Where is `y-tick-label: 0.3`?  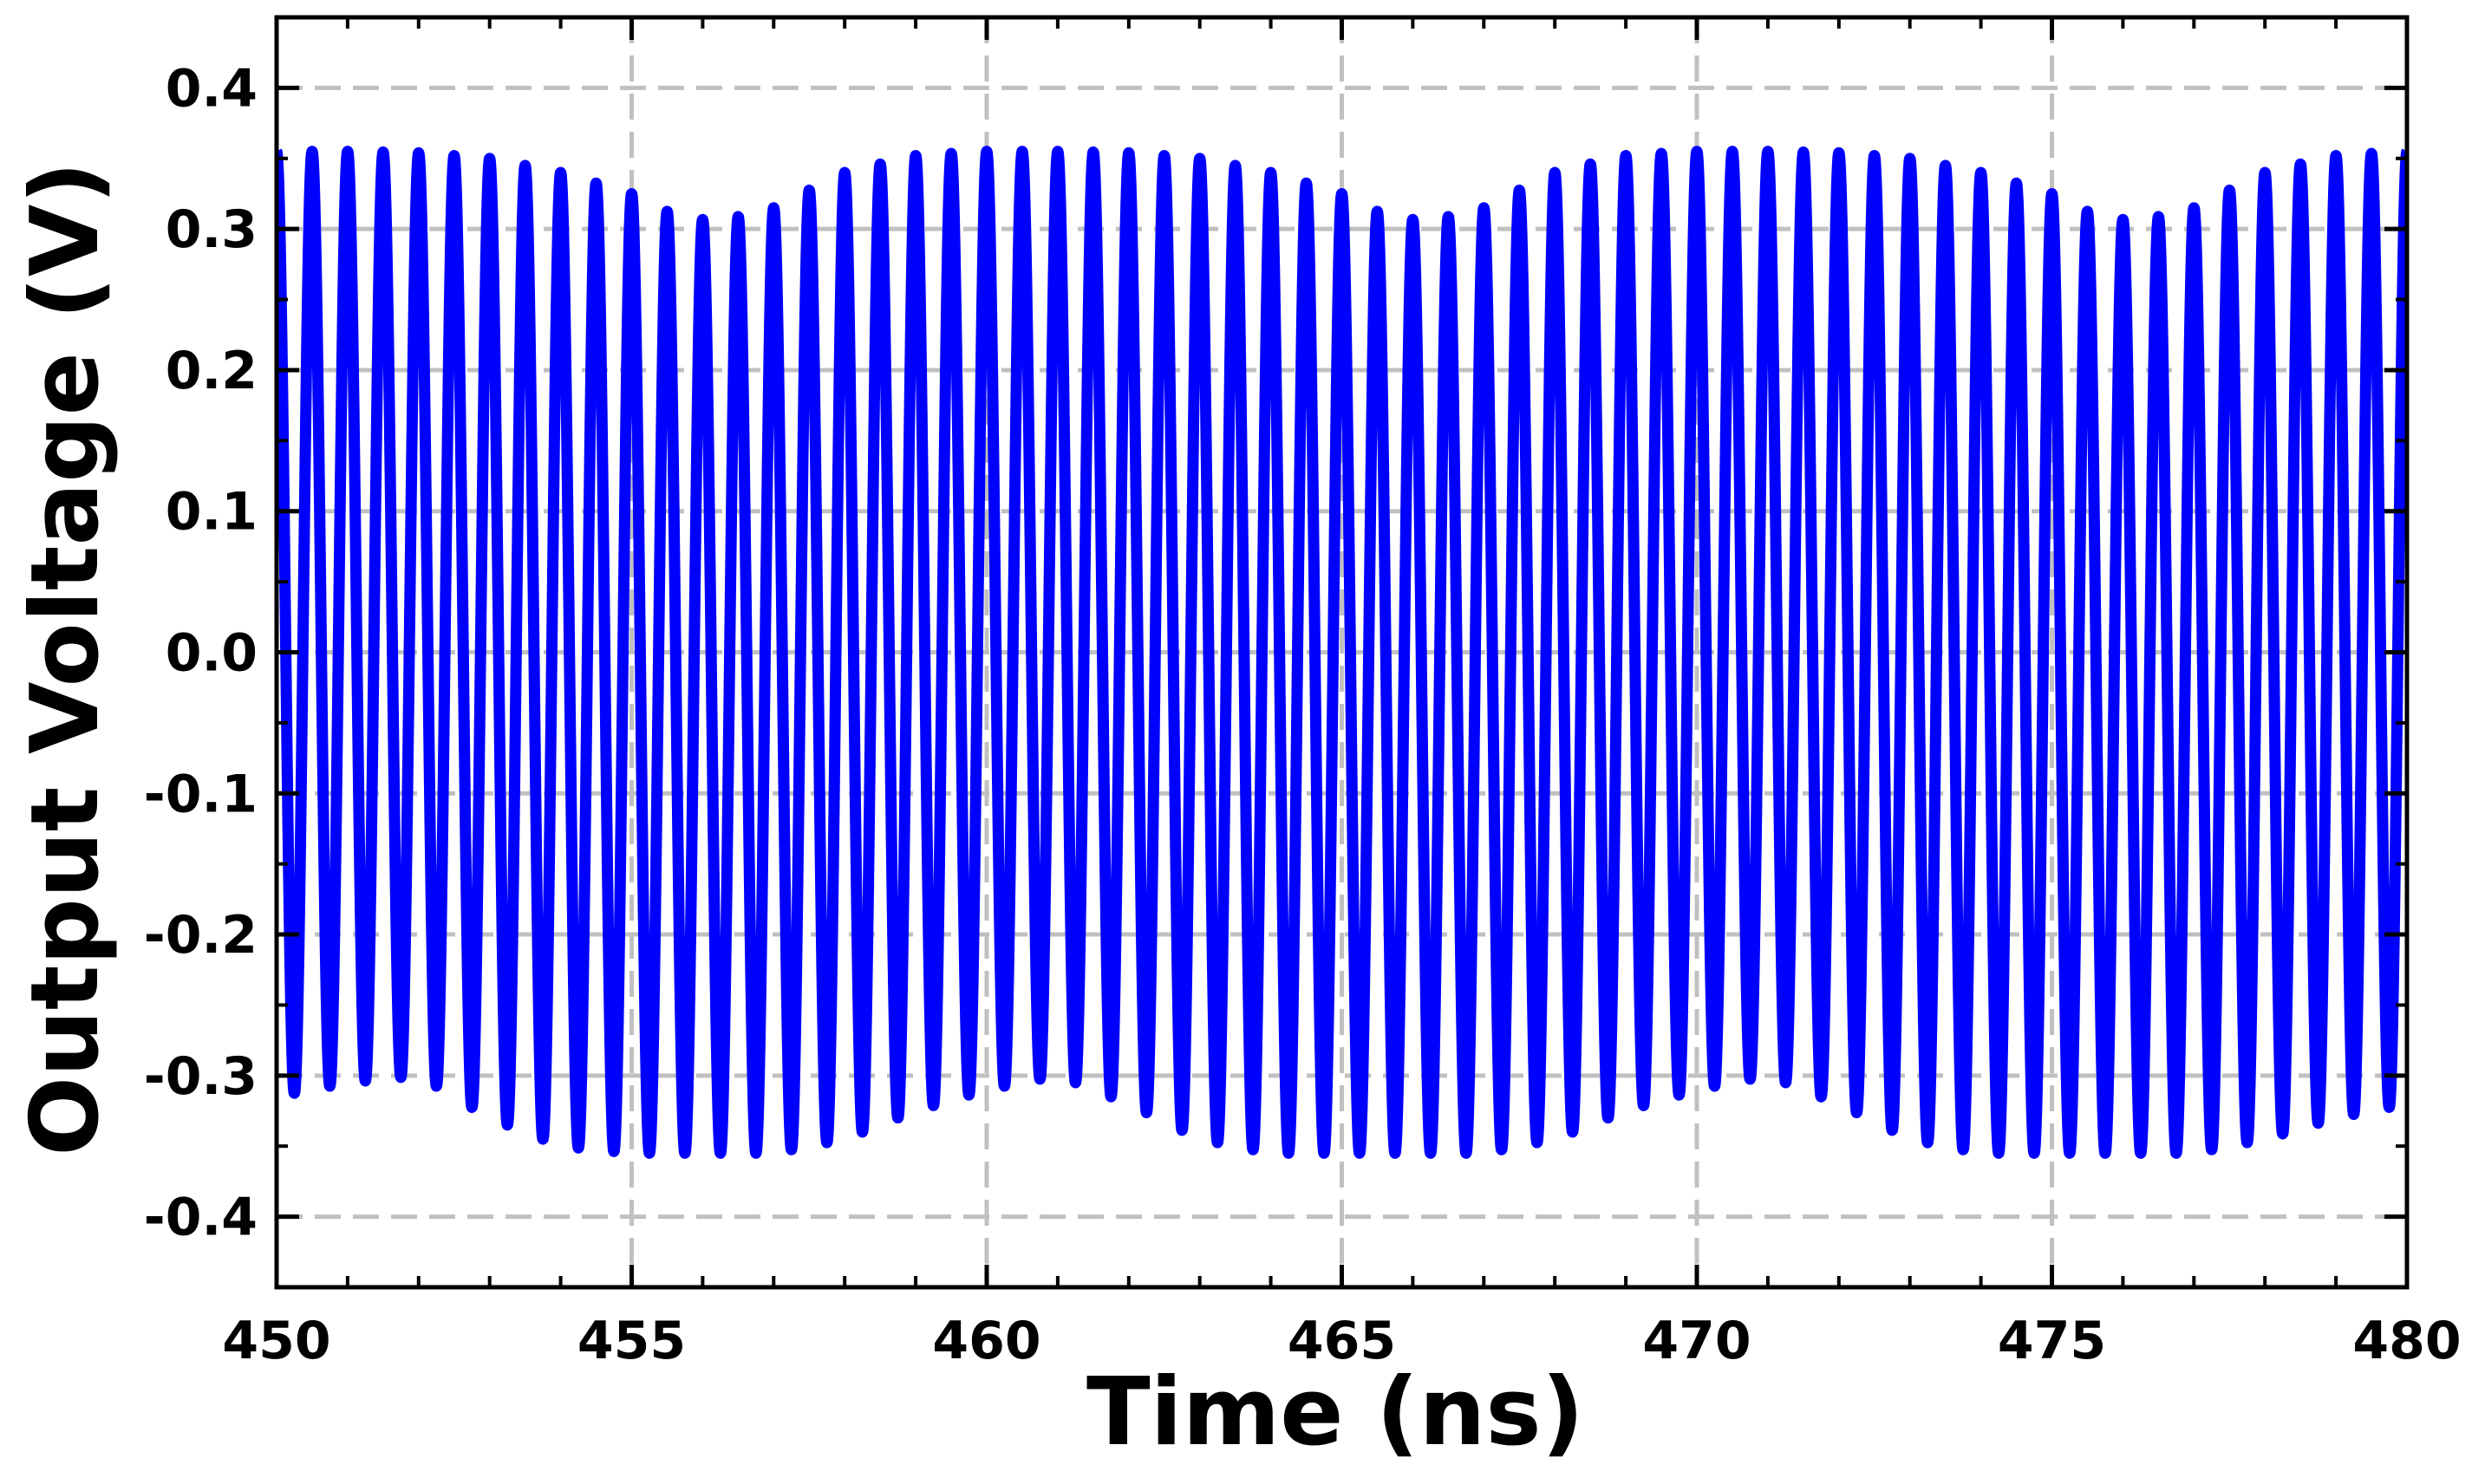
y-tick-label: 0.3 is located at coordinates (212, 229).